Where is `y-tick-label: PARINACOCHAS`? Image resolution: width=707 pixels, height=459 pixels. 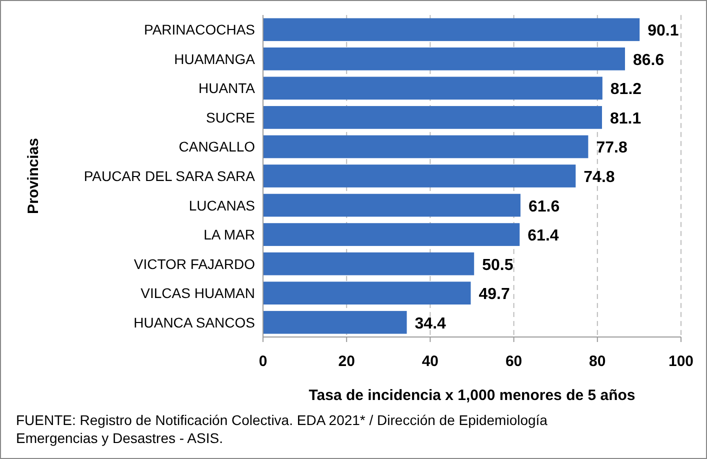 y-tick-label: PARINACOCHAS is located at coordinates (199, 30).